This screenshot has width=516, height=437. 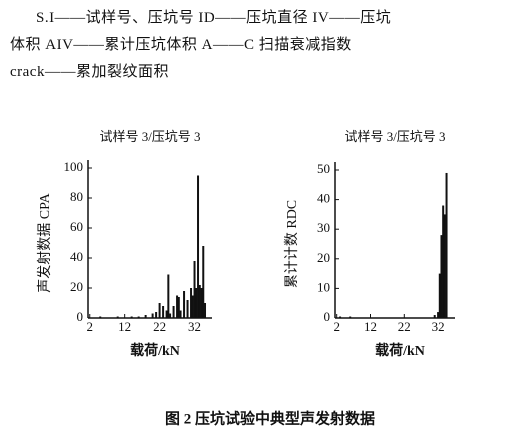 I want to click on caption: 图 2 压坑试验中典型声发射数据, so click(x=270, y=418).